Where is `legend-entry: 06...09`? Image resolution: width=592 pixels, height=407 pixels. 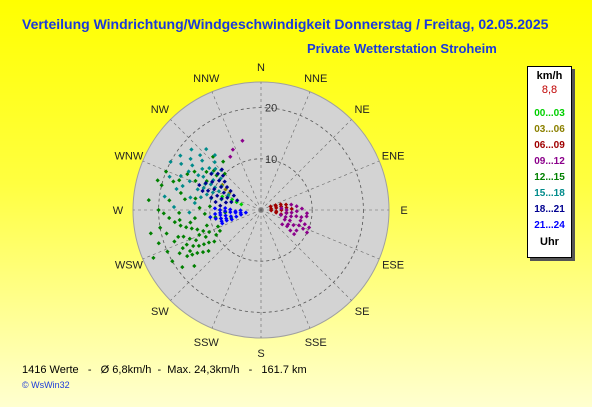
legend-entry: 06...09 is located at coordinates (549, 145).